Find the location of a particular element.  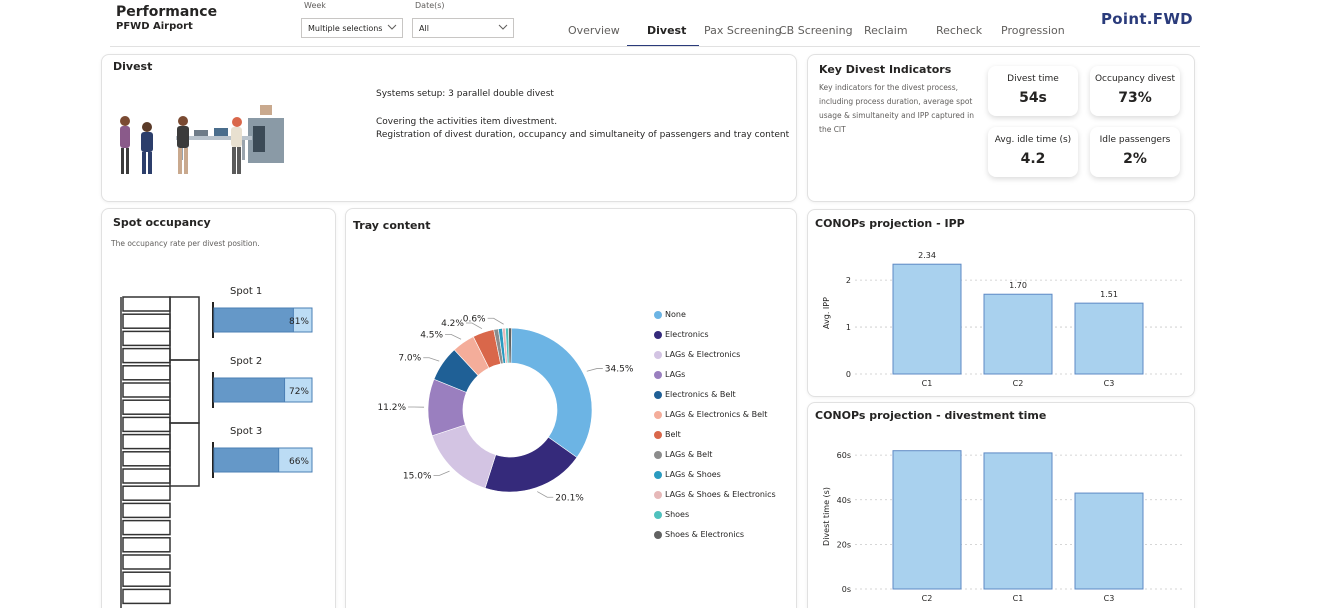

legend-item: LAGs is located at coordinates (669, 375).